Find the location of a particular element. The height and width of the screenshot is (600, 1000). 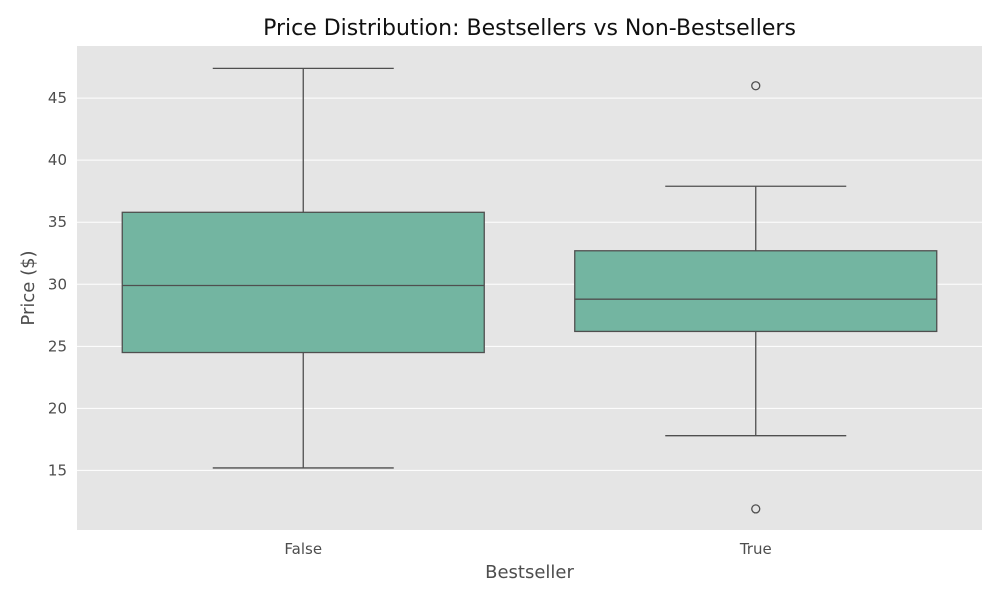

y-tick-label: 35 is located at coordinates (57, 222).